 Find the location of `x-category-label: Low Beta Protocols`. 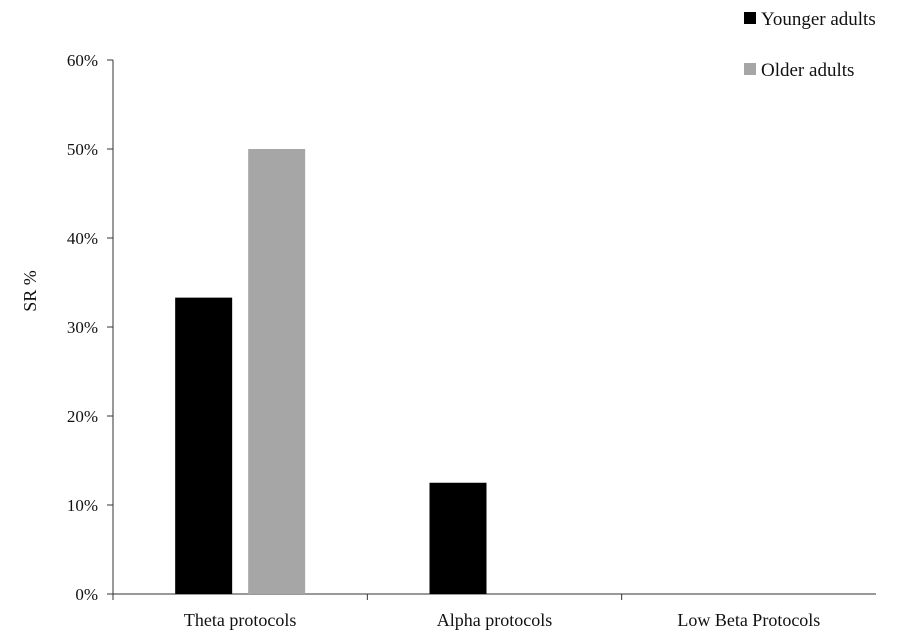

x-category-label: Low Beta Protocols is located at coordinates (748, 620).